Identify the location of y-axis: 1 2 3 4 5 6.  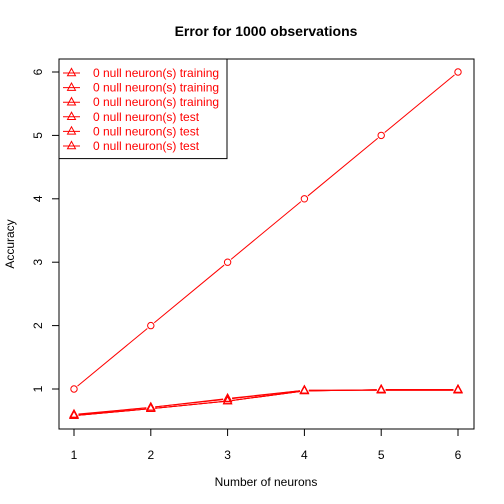
(45, 230).